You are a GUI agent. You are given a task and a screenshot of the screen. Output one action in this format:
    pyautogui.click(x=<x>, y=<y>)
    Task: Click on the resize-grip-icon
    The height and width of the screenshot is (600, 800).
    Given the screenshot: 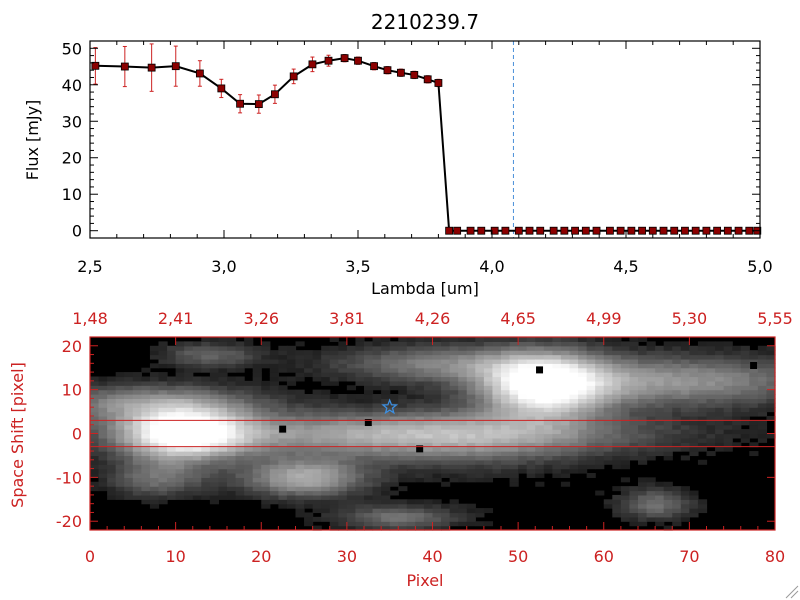 What is the action you would take?
    pyautogui.click(x=792, y=592)
    